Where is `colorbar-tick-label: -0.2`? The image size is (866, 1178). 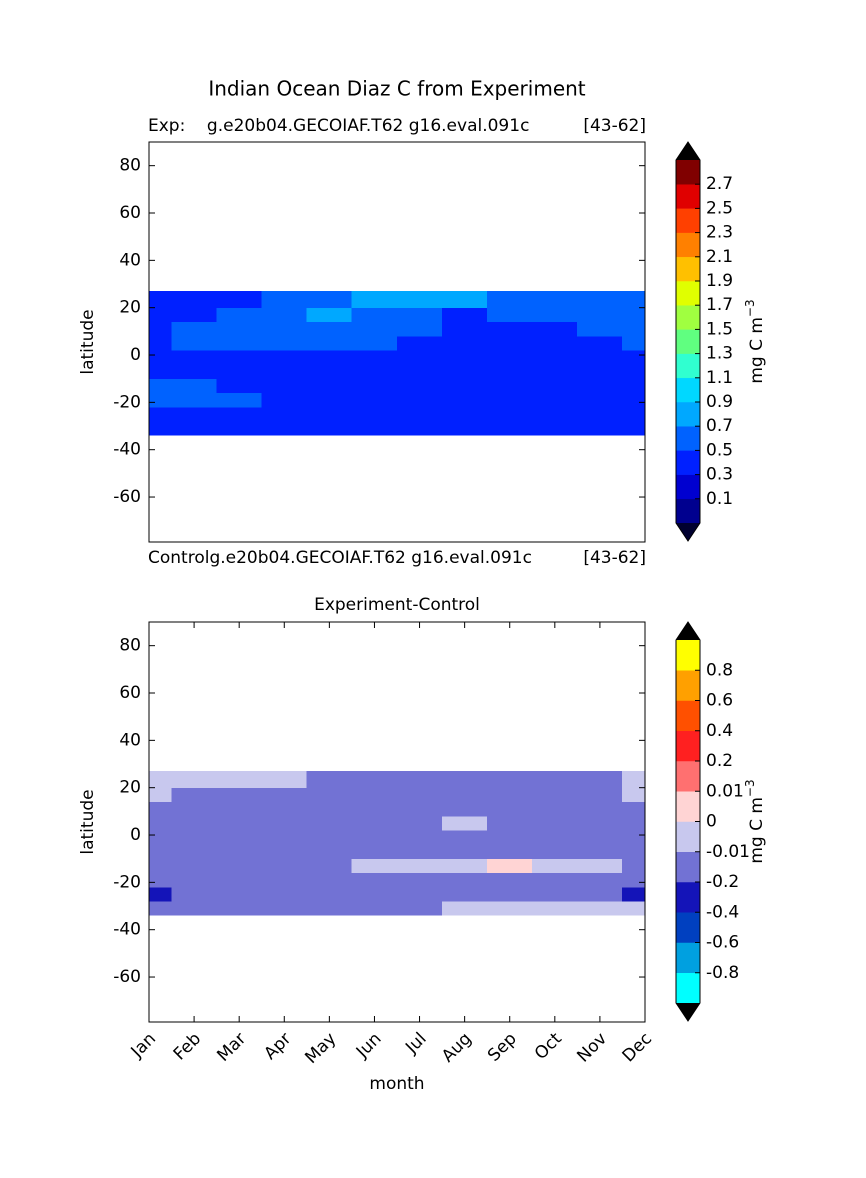
colorbar-tick-label: -0.2 is located at coordinates (722, 882).